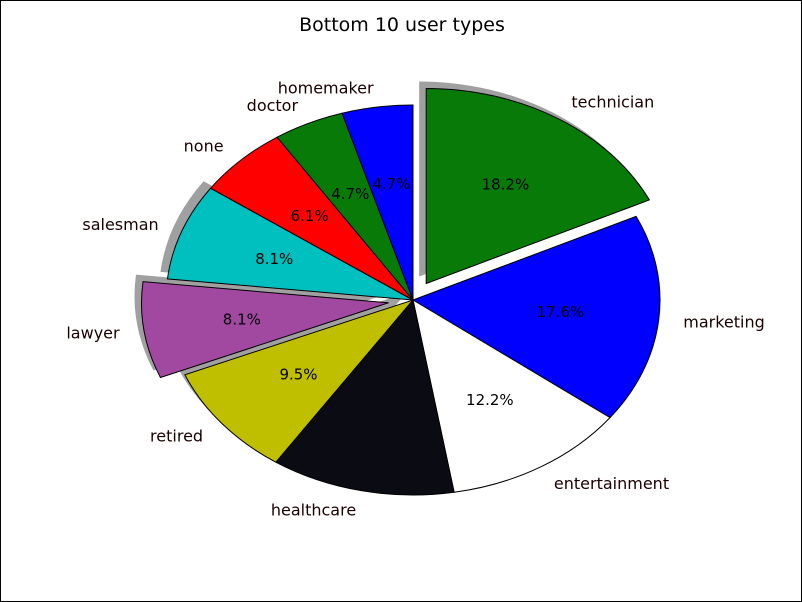  Describe the element at coordinates (402, 25) in the screenshot. I see `chart-title: Bottom 10 user types` at that location.